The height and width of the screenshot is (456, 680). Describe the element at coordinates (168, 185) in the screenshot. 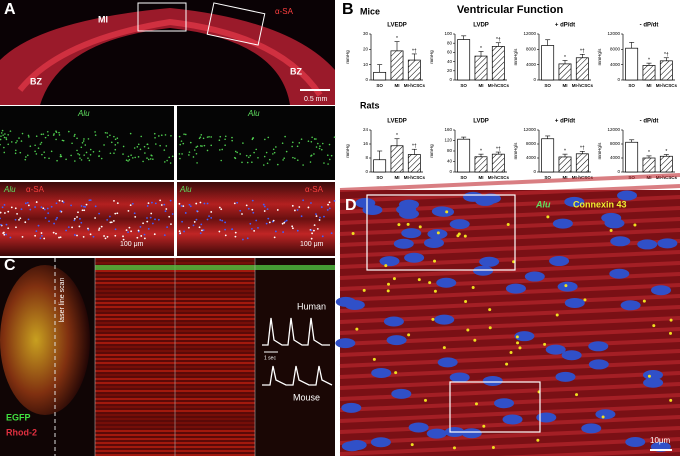

I see `signal-dots` at that location.